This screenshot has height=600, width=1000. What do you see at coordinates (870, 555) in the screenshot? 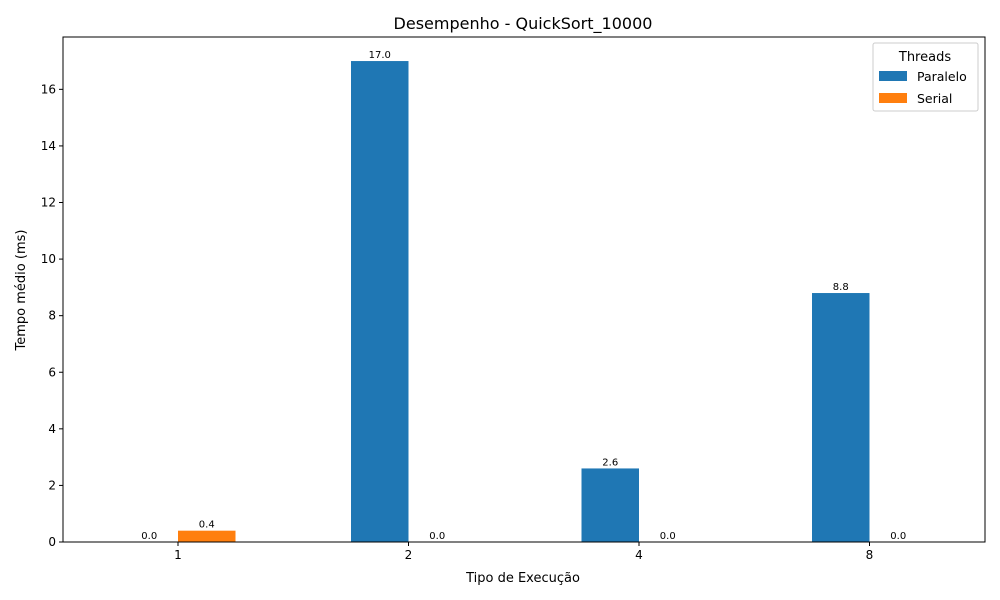
I see `x-tick-label-8: 8` at bounding box center [870, 555].